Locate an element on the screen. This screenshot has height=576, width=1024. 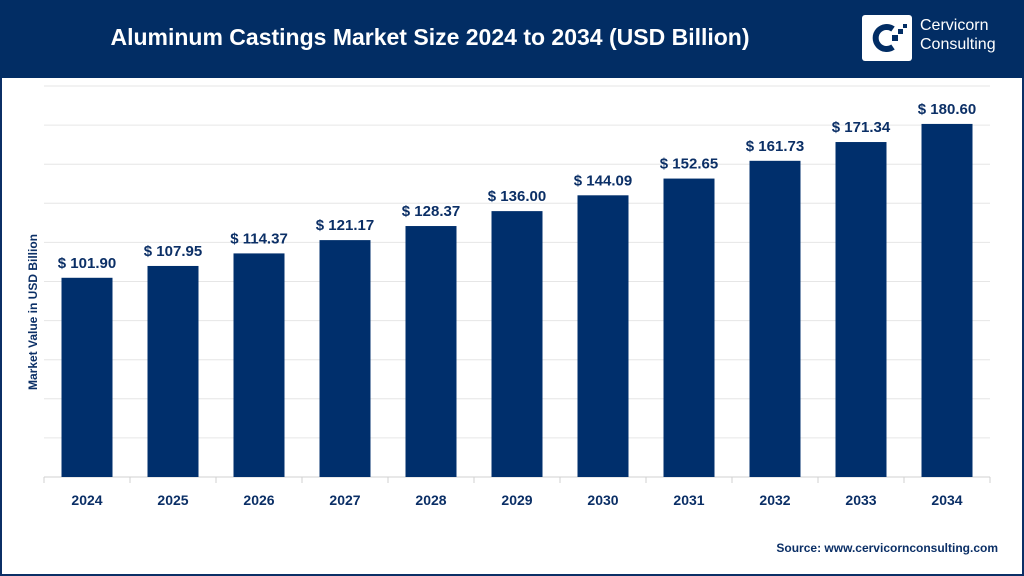
logo-text: Cervicorn Consulting is located at coordinates (958, 35).